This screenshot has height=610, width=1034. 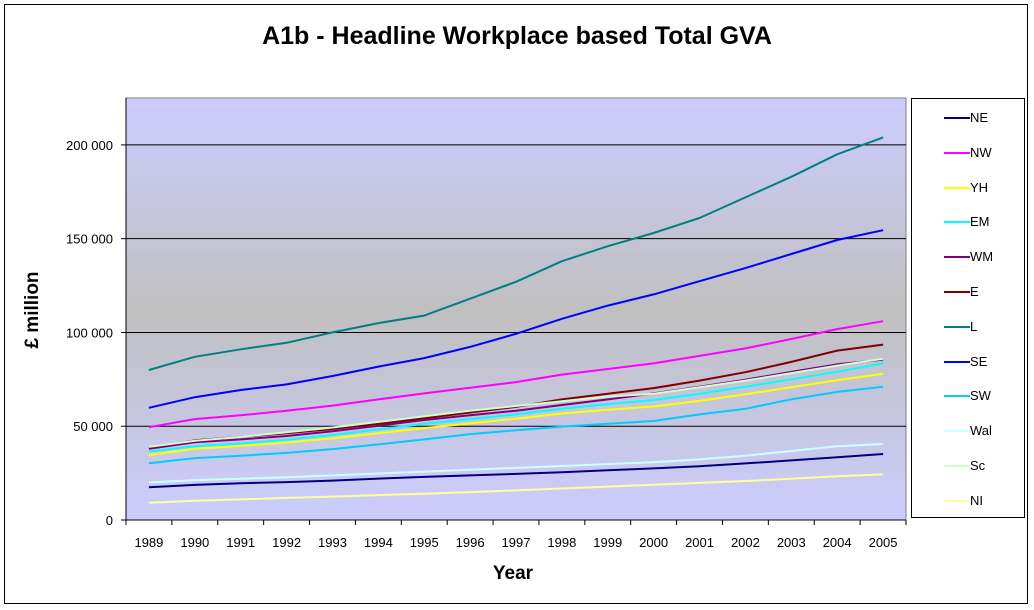 I want to click on legend-item-em: EM, so click(x=968, y=221).